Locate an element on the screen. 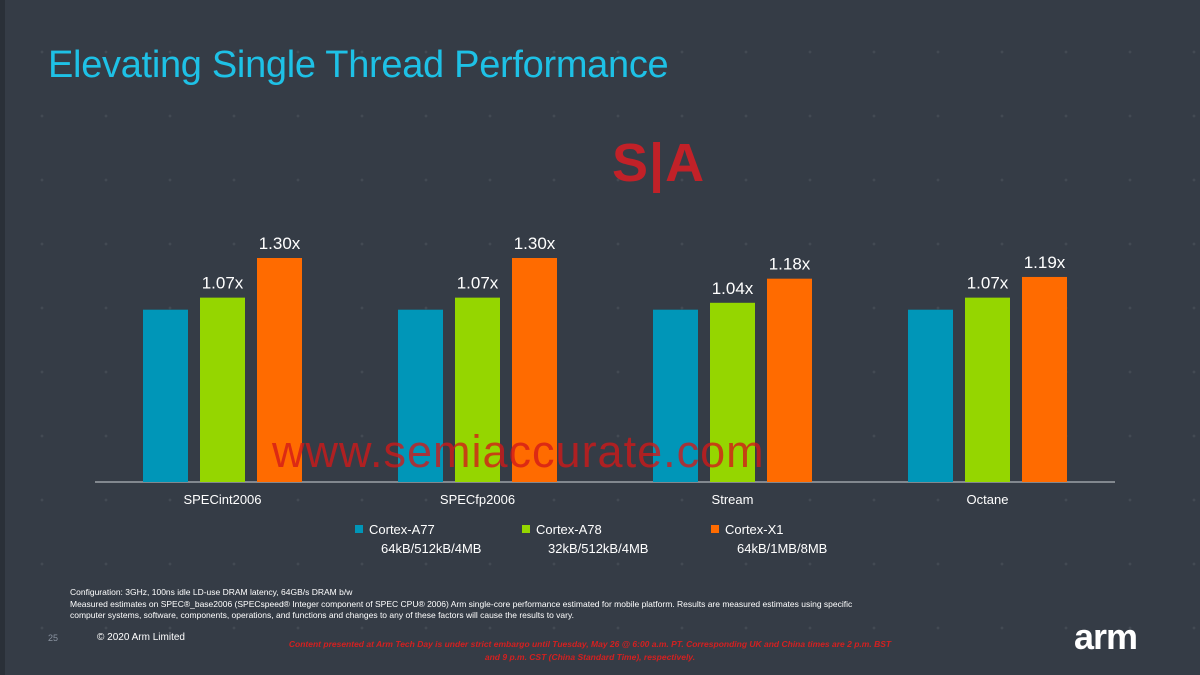  arm-logo: arm is located at coordinates (1106, 636).